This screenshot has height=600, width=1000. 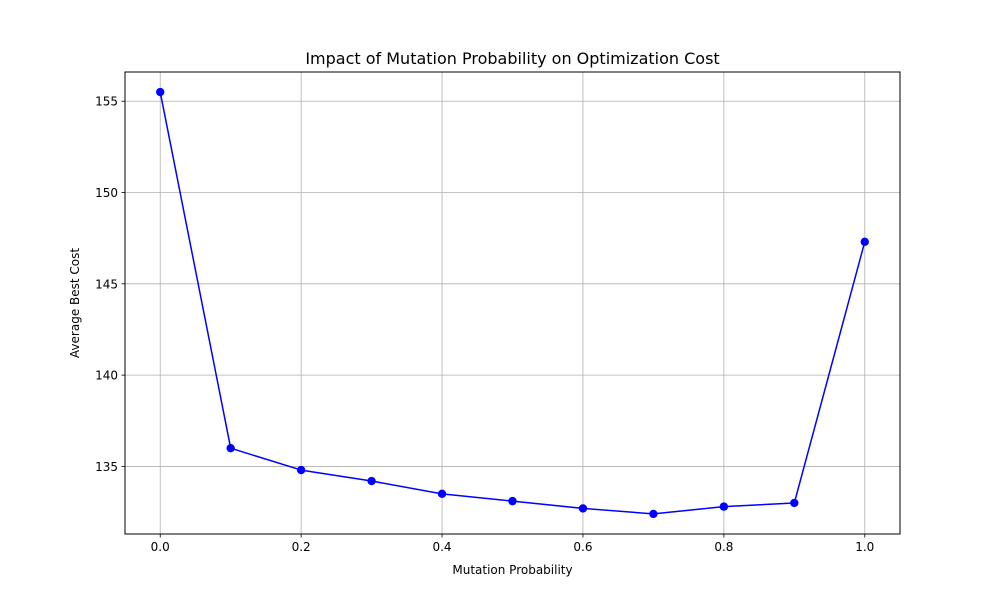 What do you see at coordinates (512, 570) in the screenshot?
I see `x-axis-title: Mutation Probability` at bounding box center [512, 570].